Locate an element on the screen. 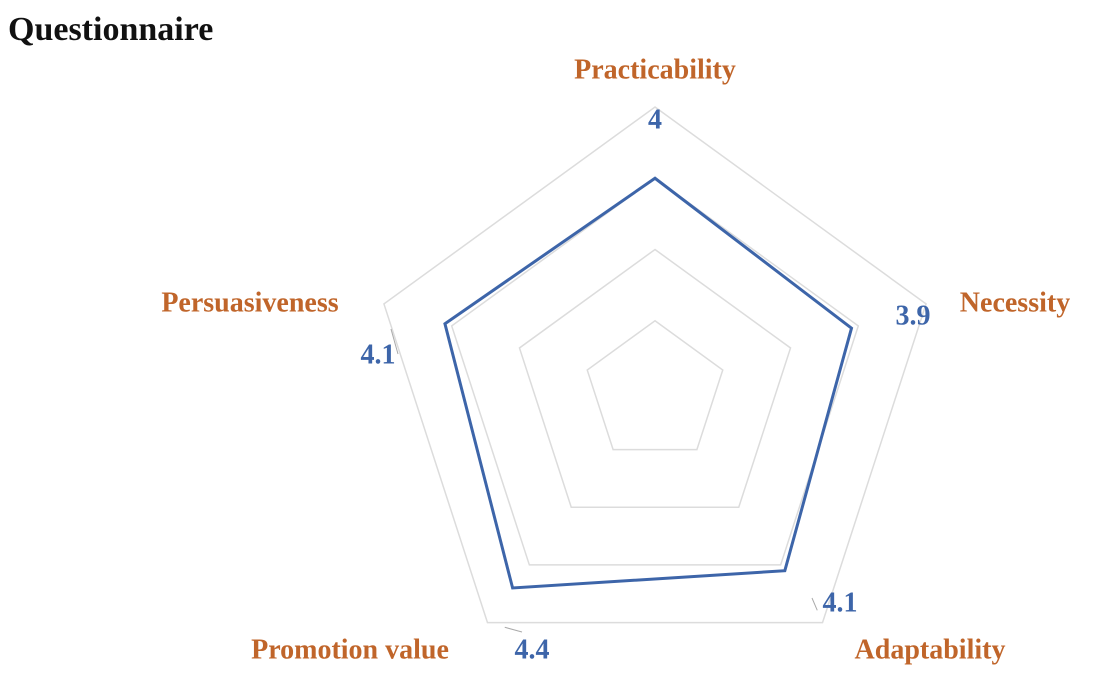  category-label: Adaptability is located at coordinates (930, 649).